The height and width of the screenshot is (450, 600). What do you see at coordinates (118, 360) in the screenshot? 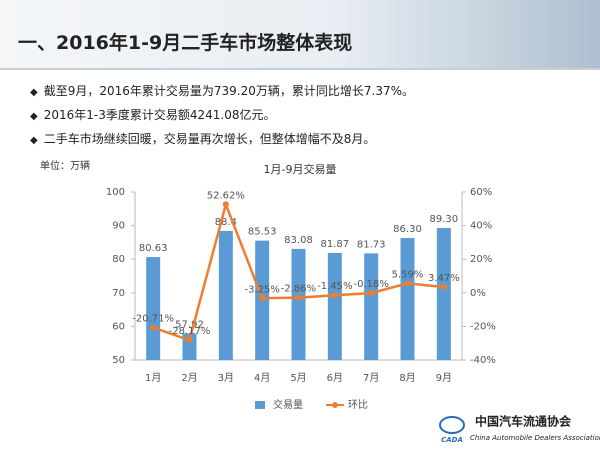
I see `y-tick-label: 50` at bounding box center [118, 360].